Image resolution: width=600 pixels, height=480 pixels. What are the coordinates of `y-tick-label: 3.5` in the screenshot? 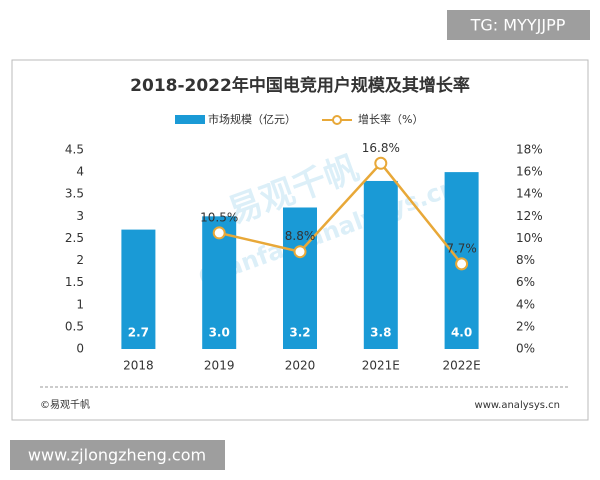 It's located at (74, 194).